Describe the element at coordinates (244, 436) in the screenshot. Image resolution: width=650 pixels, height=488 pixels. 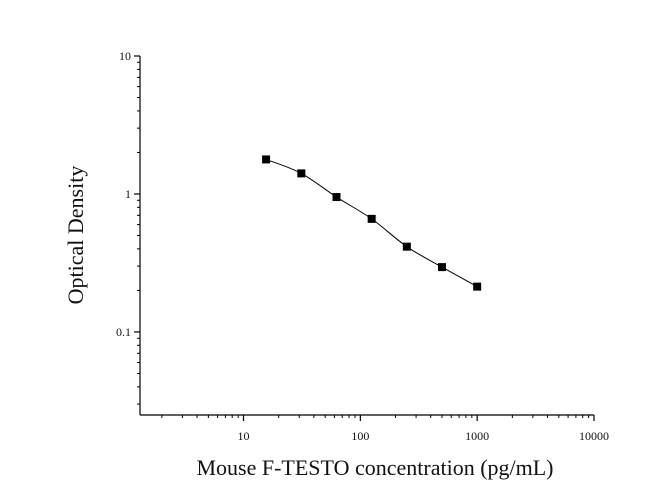
I see `x-tick-label: 10` at that location.